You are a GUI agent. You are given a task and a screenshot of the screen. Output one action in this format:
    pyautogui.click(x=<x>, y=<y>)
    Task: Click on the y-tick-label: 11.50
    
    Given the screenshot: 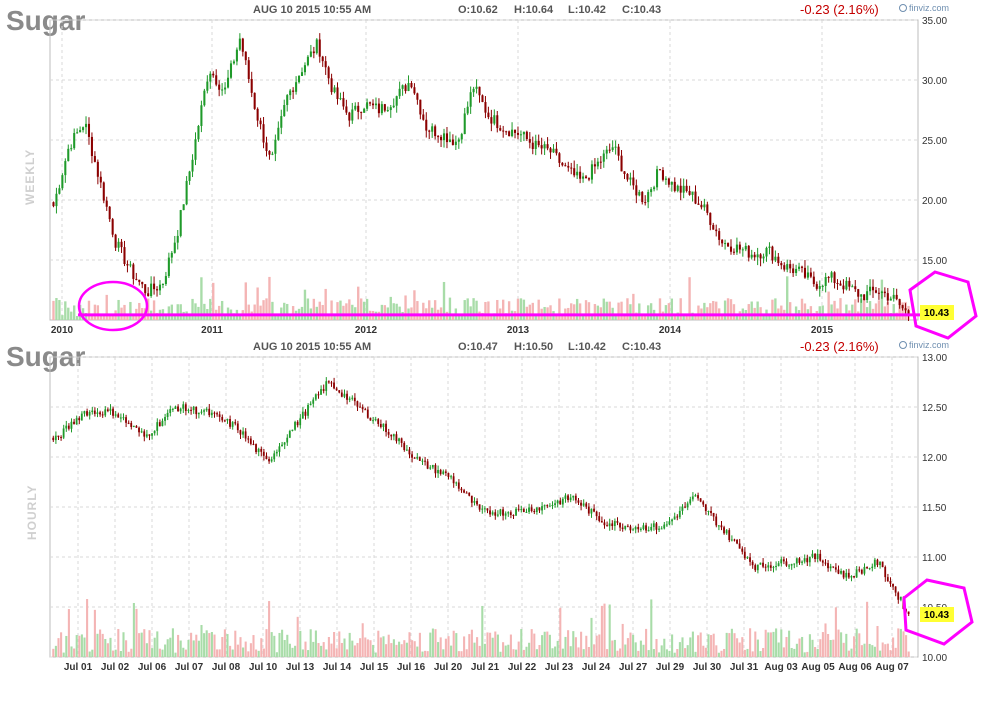 What is the action you would take?
    pyautogui.click(x=934, y=508)
    